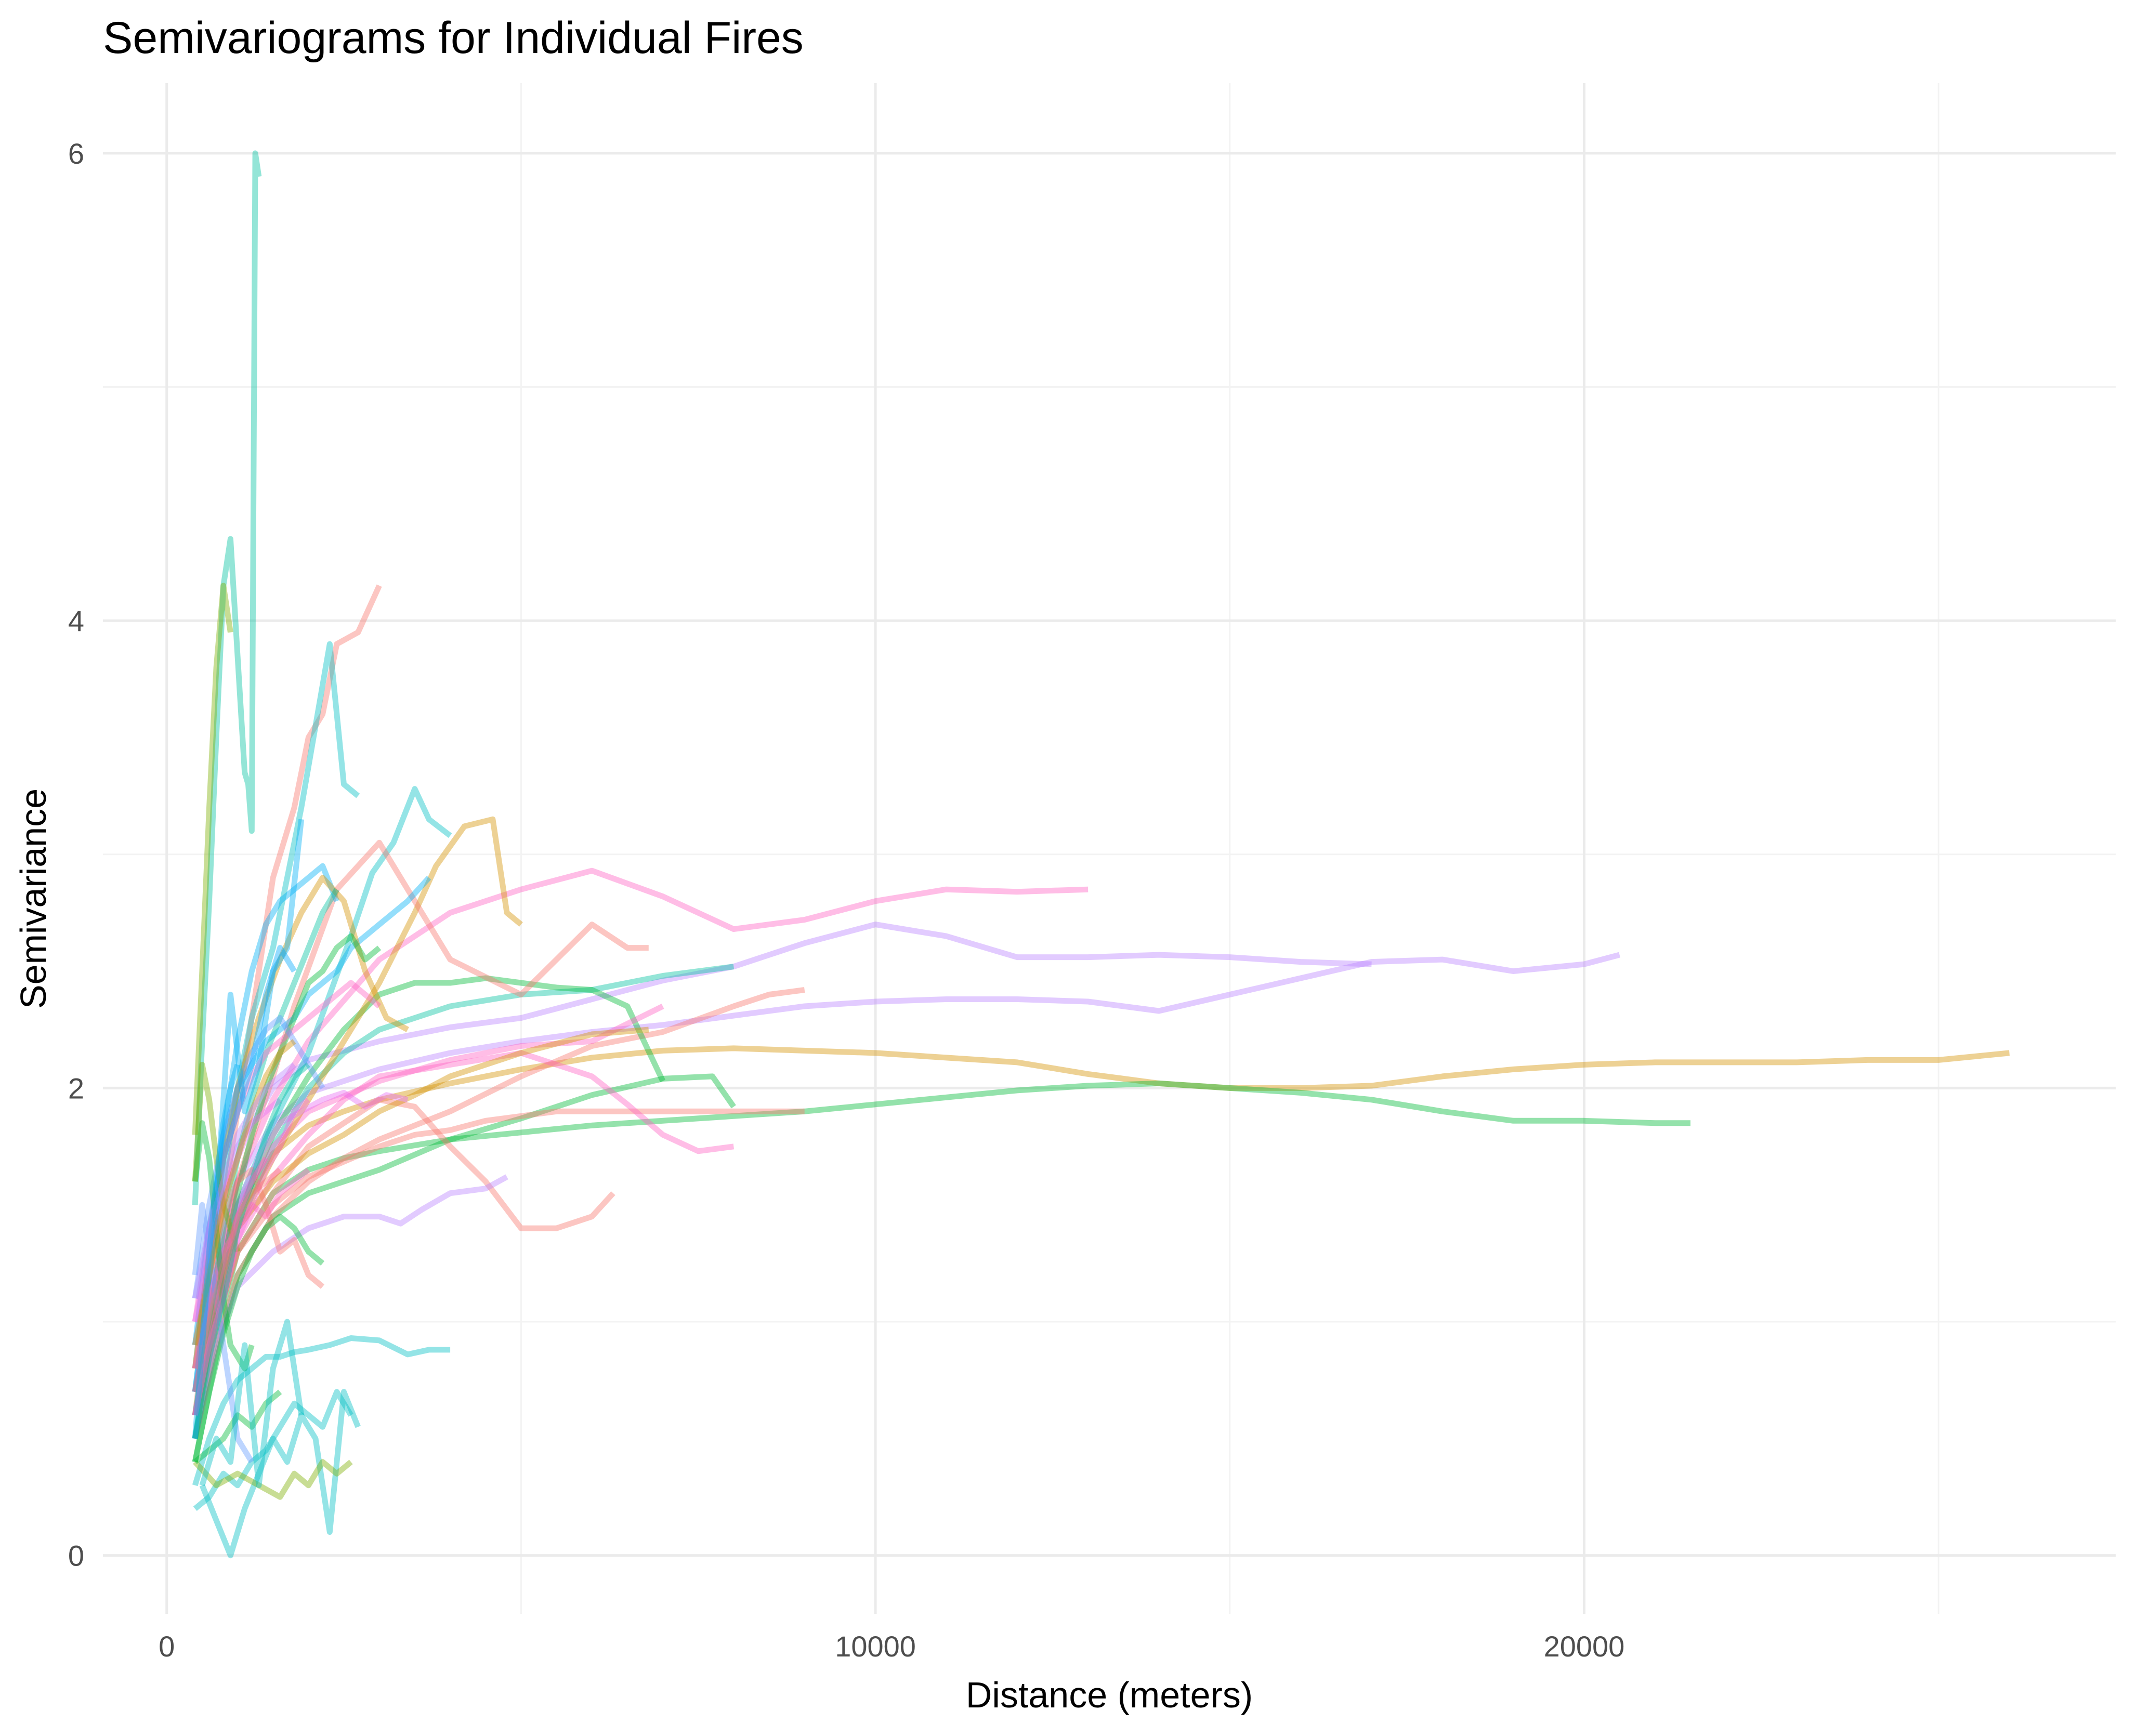 This screenshot has height=1736, width=2137. Describe the element at coordinates (76, 153) in the screenshot. I see `y-tick-label: 6` at that location.